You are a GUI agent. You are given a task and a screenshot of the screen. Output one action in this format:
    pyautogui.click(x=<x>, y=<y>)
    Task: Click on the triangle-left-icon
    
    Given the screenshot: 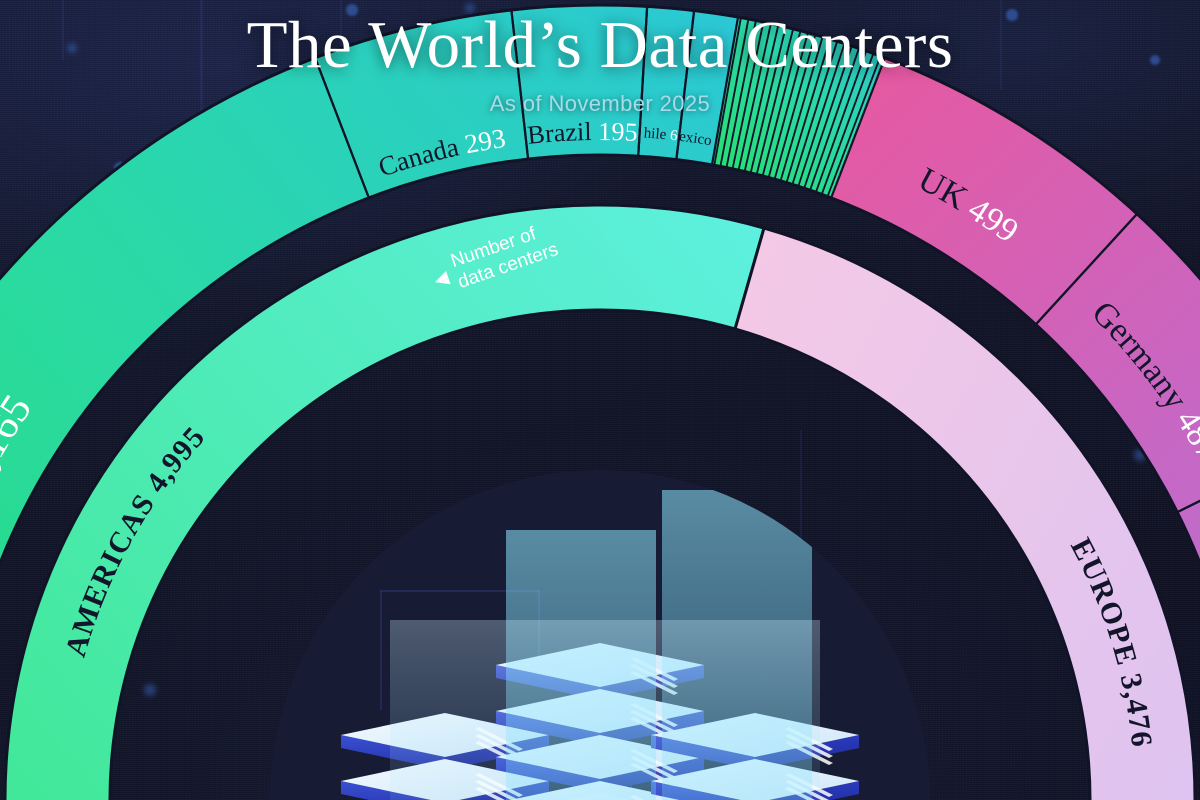 What is the action you would take?
    pyautogui.click(x=443, y=277)
    